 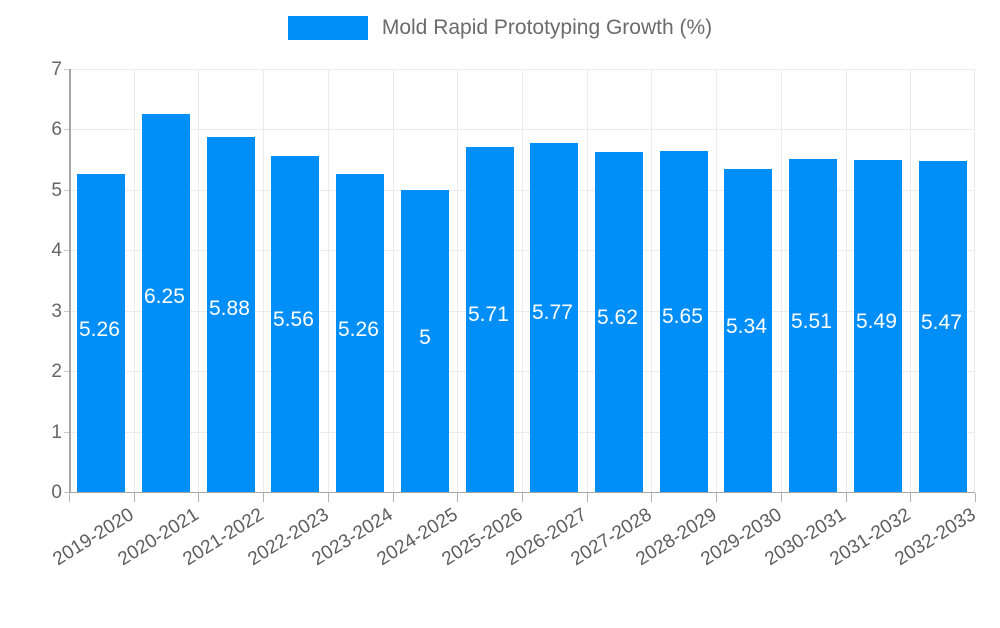 I want to click on bar-value-label: 5.65, so click(x=682, y=316).